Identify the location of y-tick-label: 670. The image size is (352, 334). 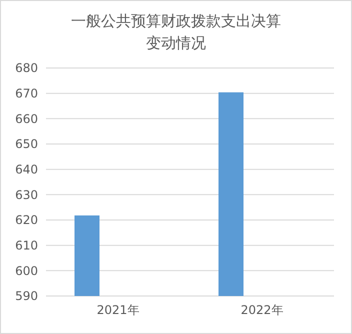
(26, 93).